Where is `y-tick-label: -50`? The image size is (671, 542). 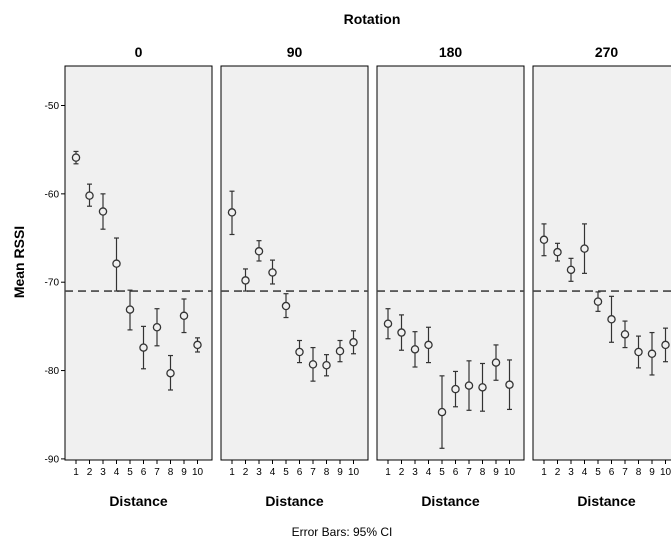
y-tick-label: -50 is located at coordinates (52, 106).